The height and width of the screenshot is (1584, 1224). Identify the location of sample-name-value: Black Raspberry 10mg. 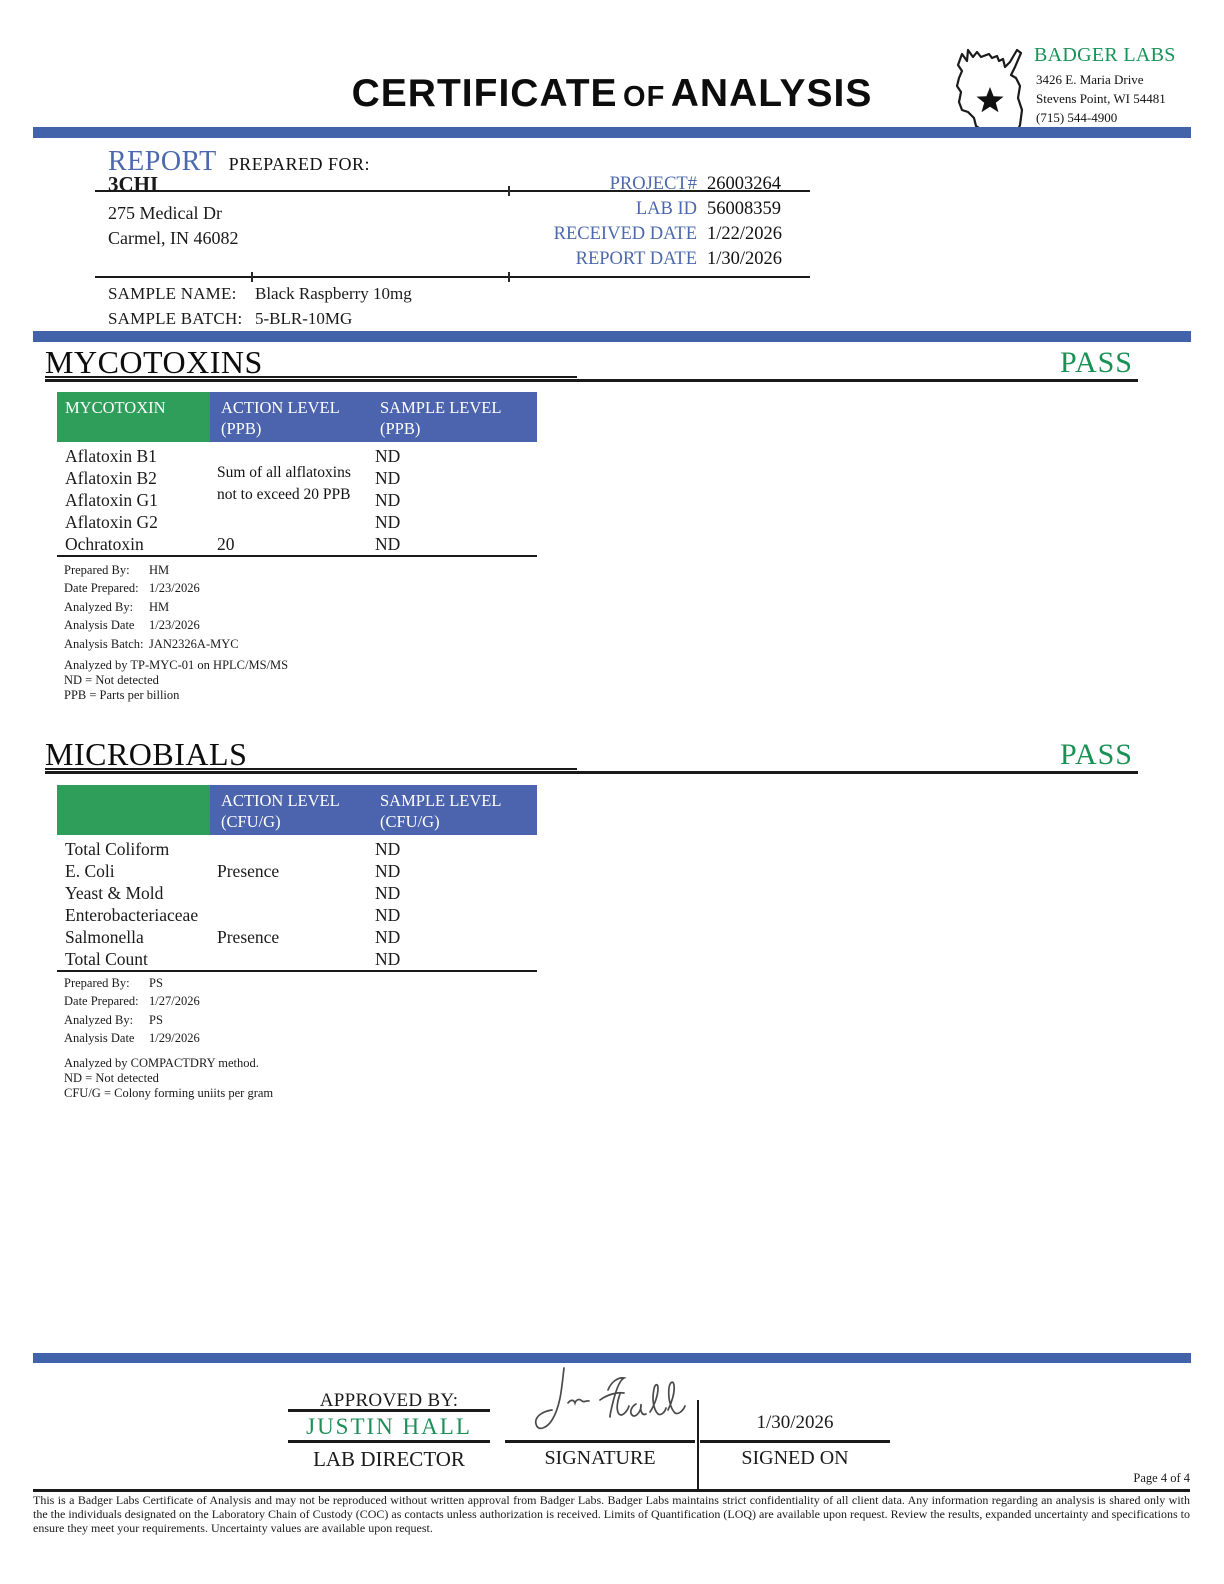
(333, 293).